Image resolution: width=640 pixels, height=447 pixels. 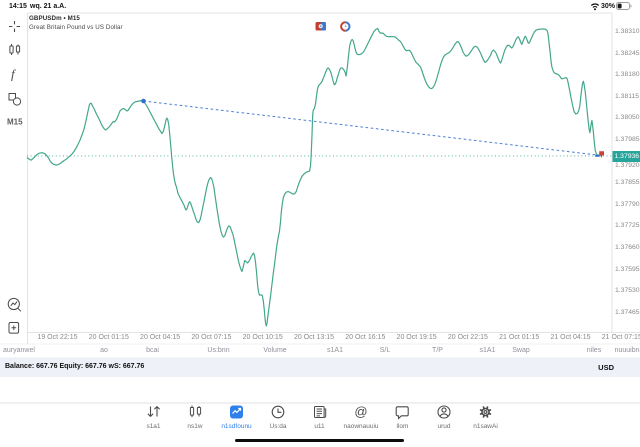 What do you see at coordinates (15, 122) in the screenshot?
I see `svg-text: M15` at bounding box center [15, 122].